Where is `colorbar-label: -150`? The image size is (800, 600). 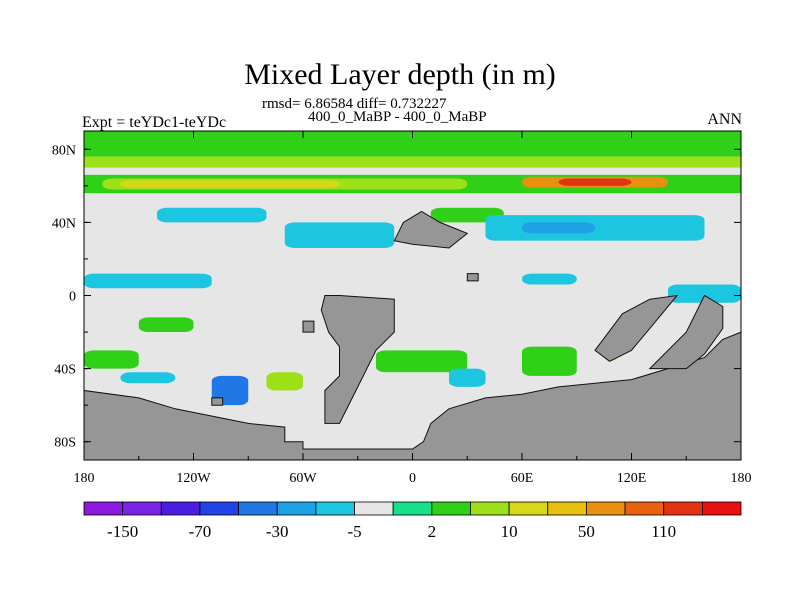
colorbar-label: -150 is located at coordinates (122, 531).